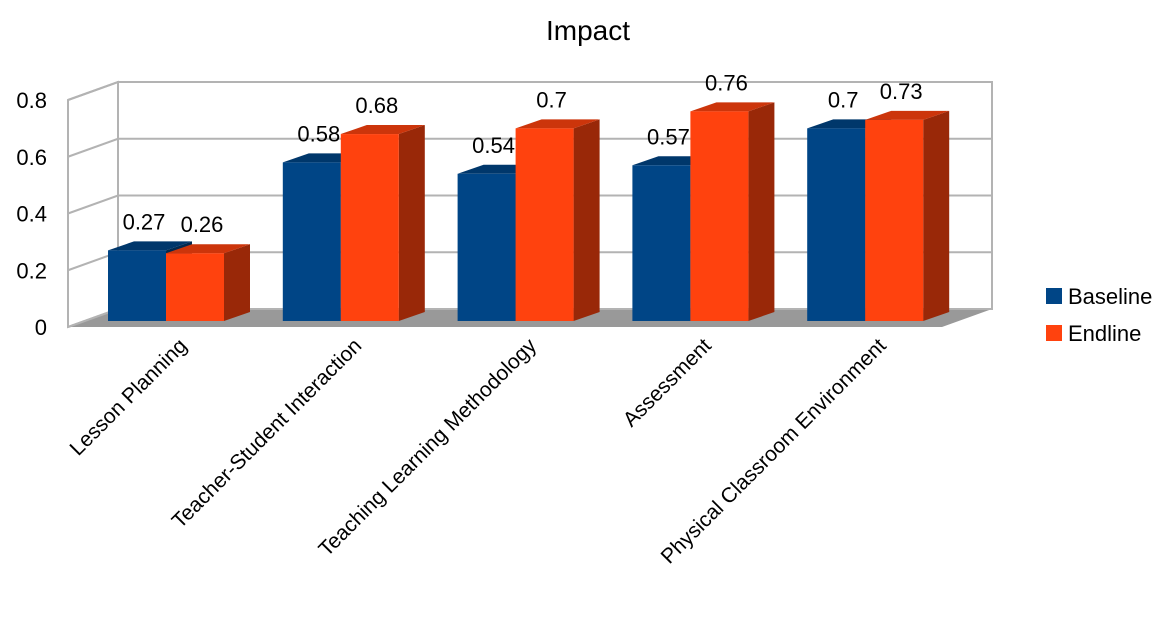 The image size is (1172, 632). What do you see at coordinates (376, 105) in the screenshot?
I see `data-label: 0.68` at bounding box center [376, 105].